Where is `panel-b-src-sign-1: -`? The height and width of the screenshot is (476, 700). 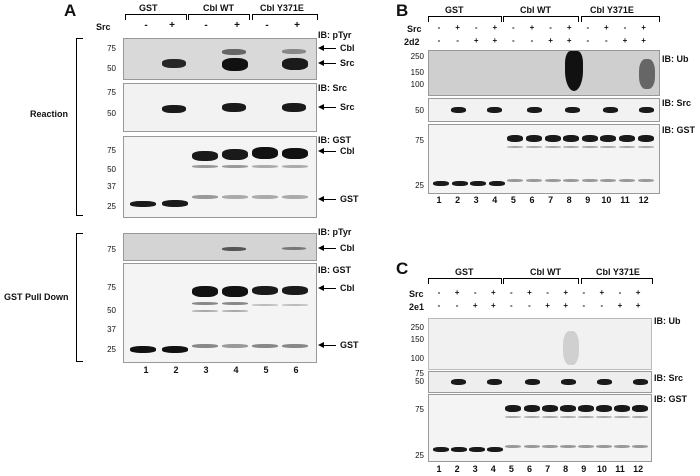 panel-b-src-sign-1: - is located at coordinates (439, 27).